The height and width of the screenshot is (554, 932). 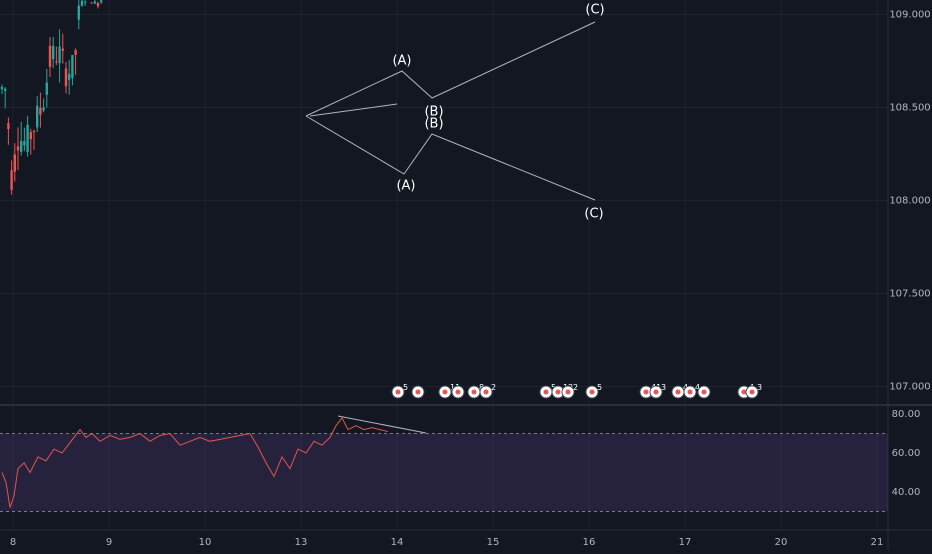 What do you see at coordinates (195, 462) in the screenshot?
I see `rsi-line` at bounding box center [195, 462].